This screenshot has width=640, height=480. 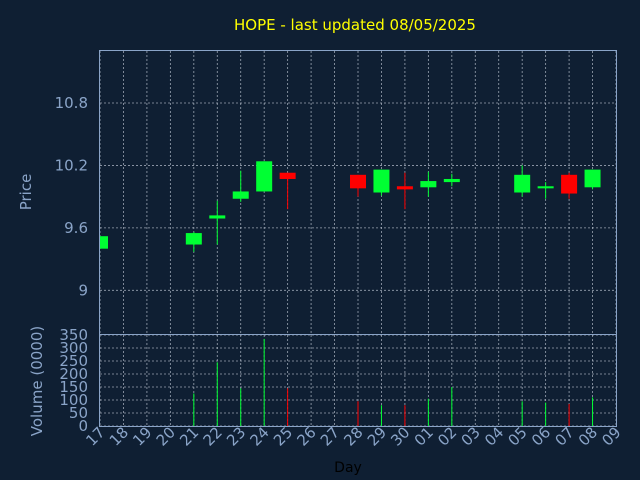 What do you see at coordinates (518, 436) in the screenshot?
I see `x-tick-label: 05` at bounding box center [518, 436].